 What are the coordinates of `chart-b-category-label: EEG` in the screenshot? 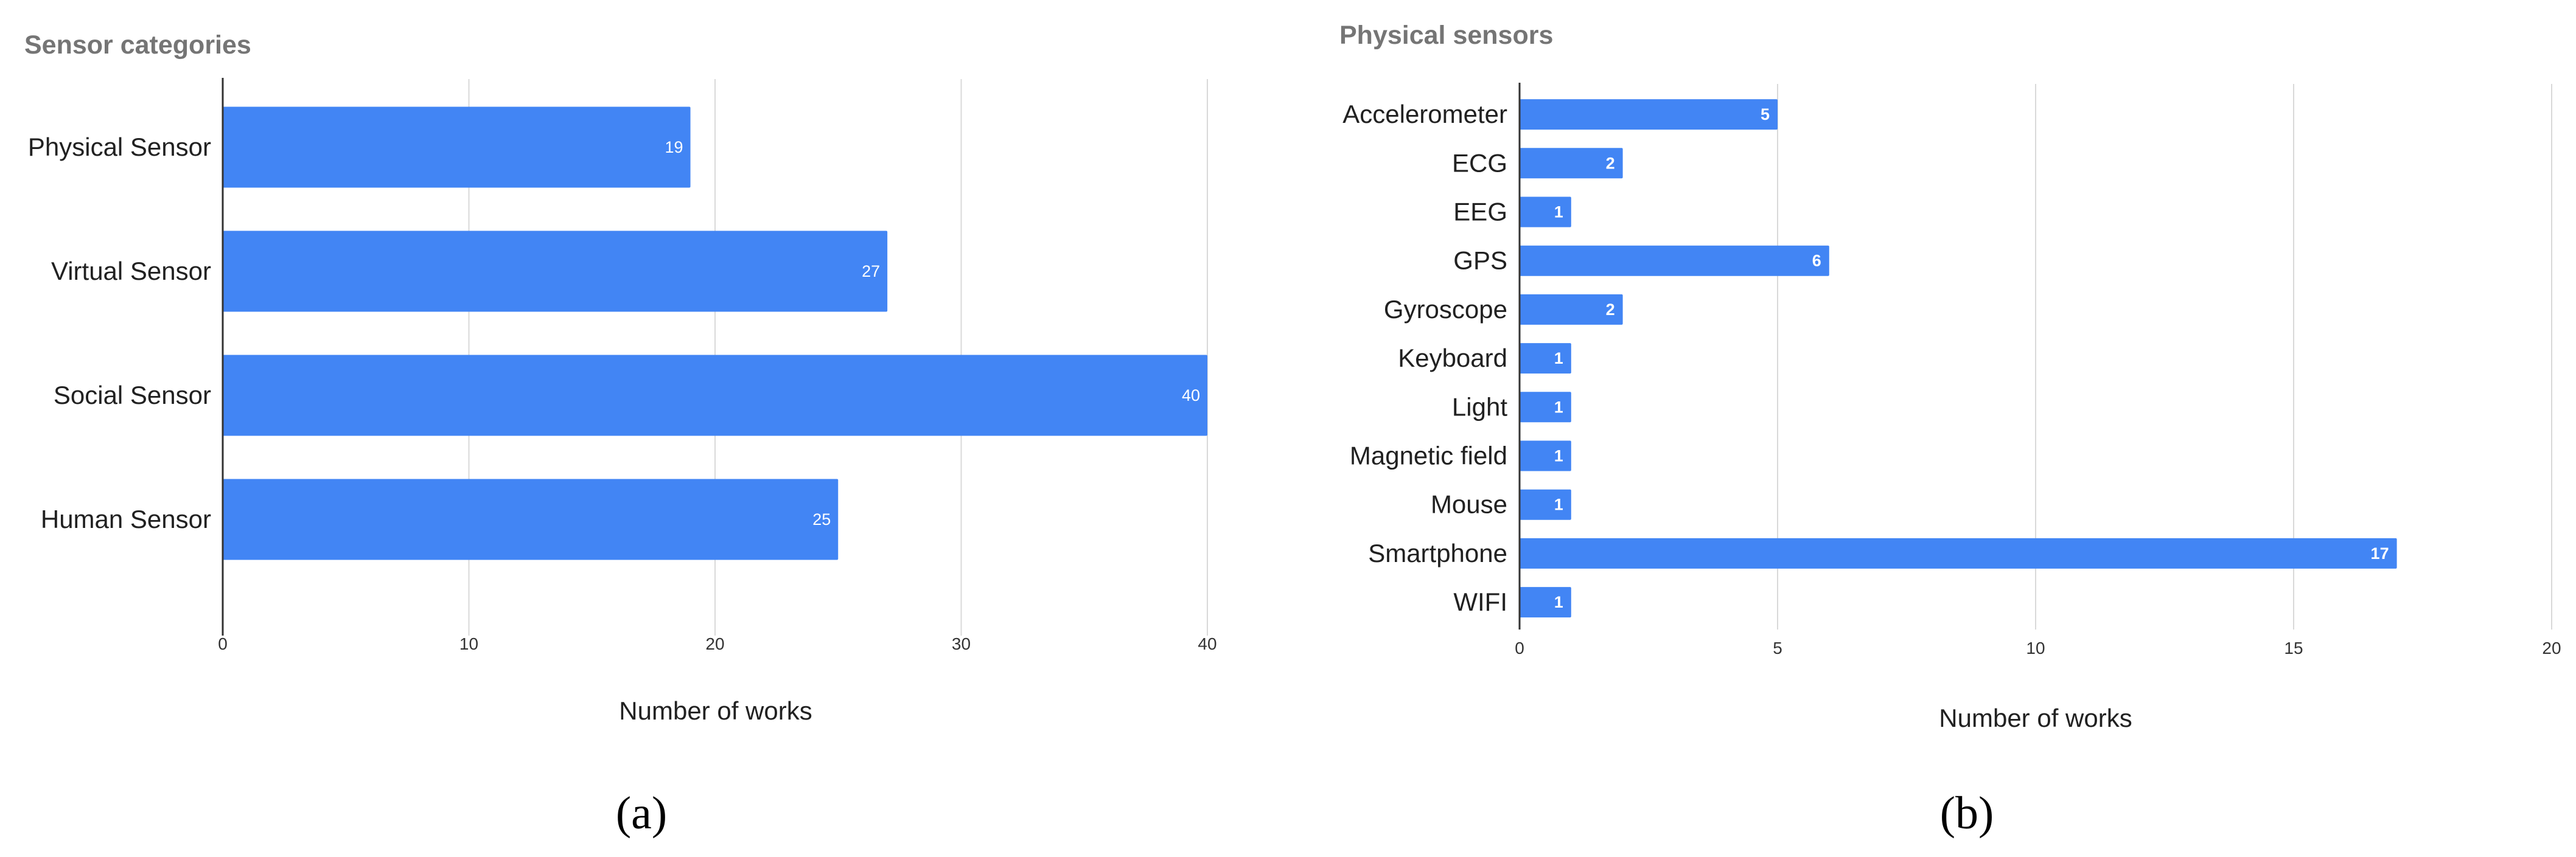 It's located at (1480, 212).